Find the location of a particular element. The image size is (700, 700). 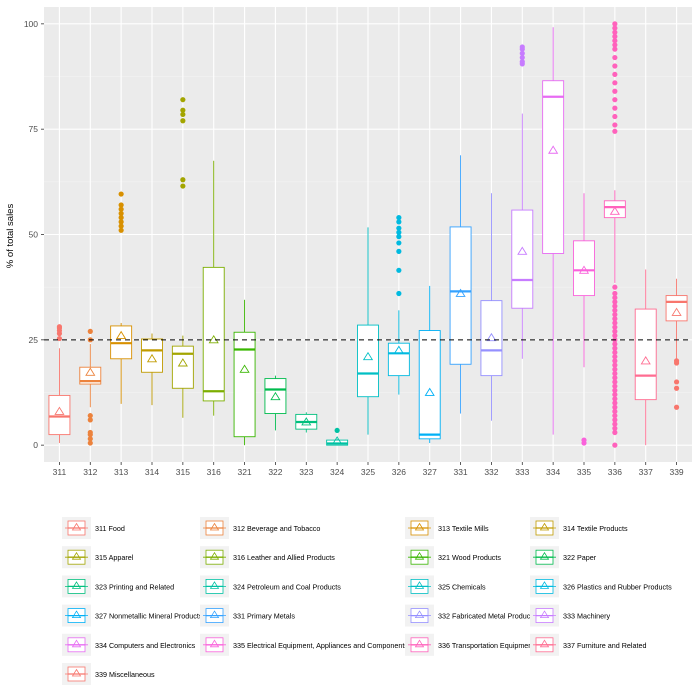

y-tick-label: 75 is located at coordinates (34, 129).